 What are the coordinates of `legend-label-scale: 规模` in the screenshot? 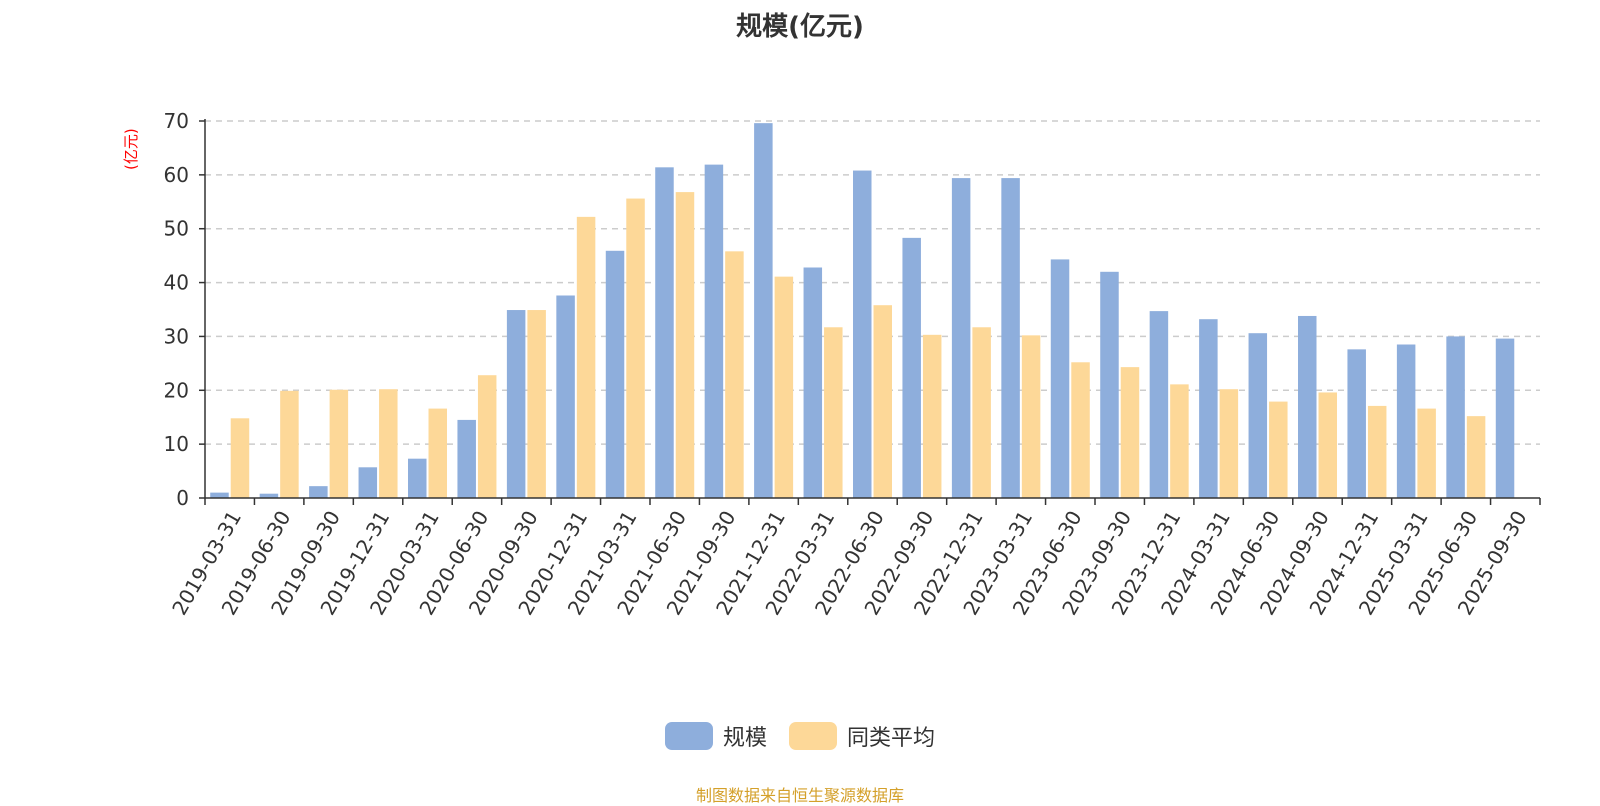 It's located at (744, 738).